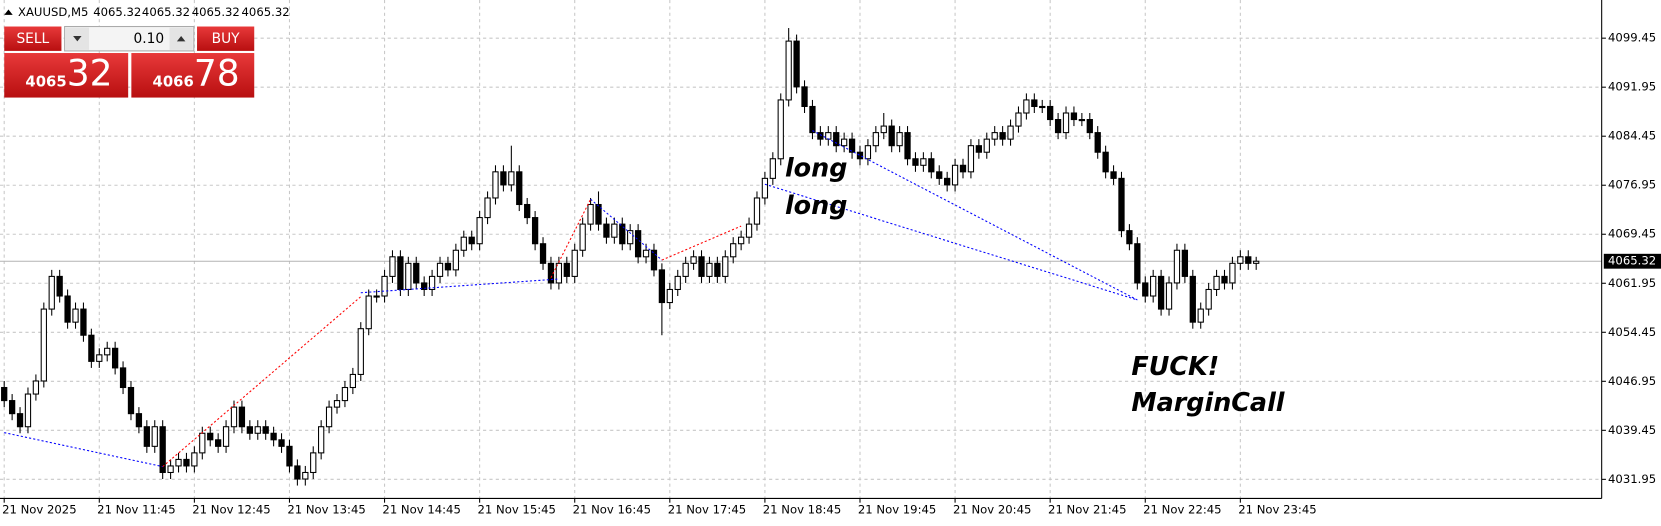 Image resolution: width=1661 pixels, height=526 pixels. I want to click on buy-label: BUY, so click(226, 39).